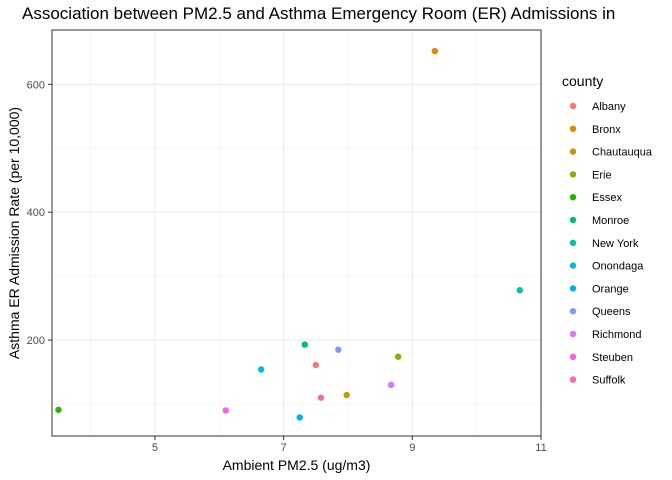  Describe the element at coordinates (622, 153) in the screenshot. I see `legend-label: Chautauqua` at that location.